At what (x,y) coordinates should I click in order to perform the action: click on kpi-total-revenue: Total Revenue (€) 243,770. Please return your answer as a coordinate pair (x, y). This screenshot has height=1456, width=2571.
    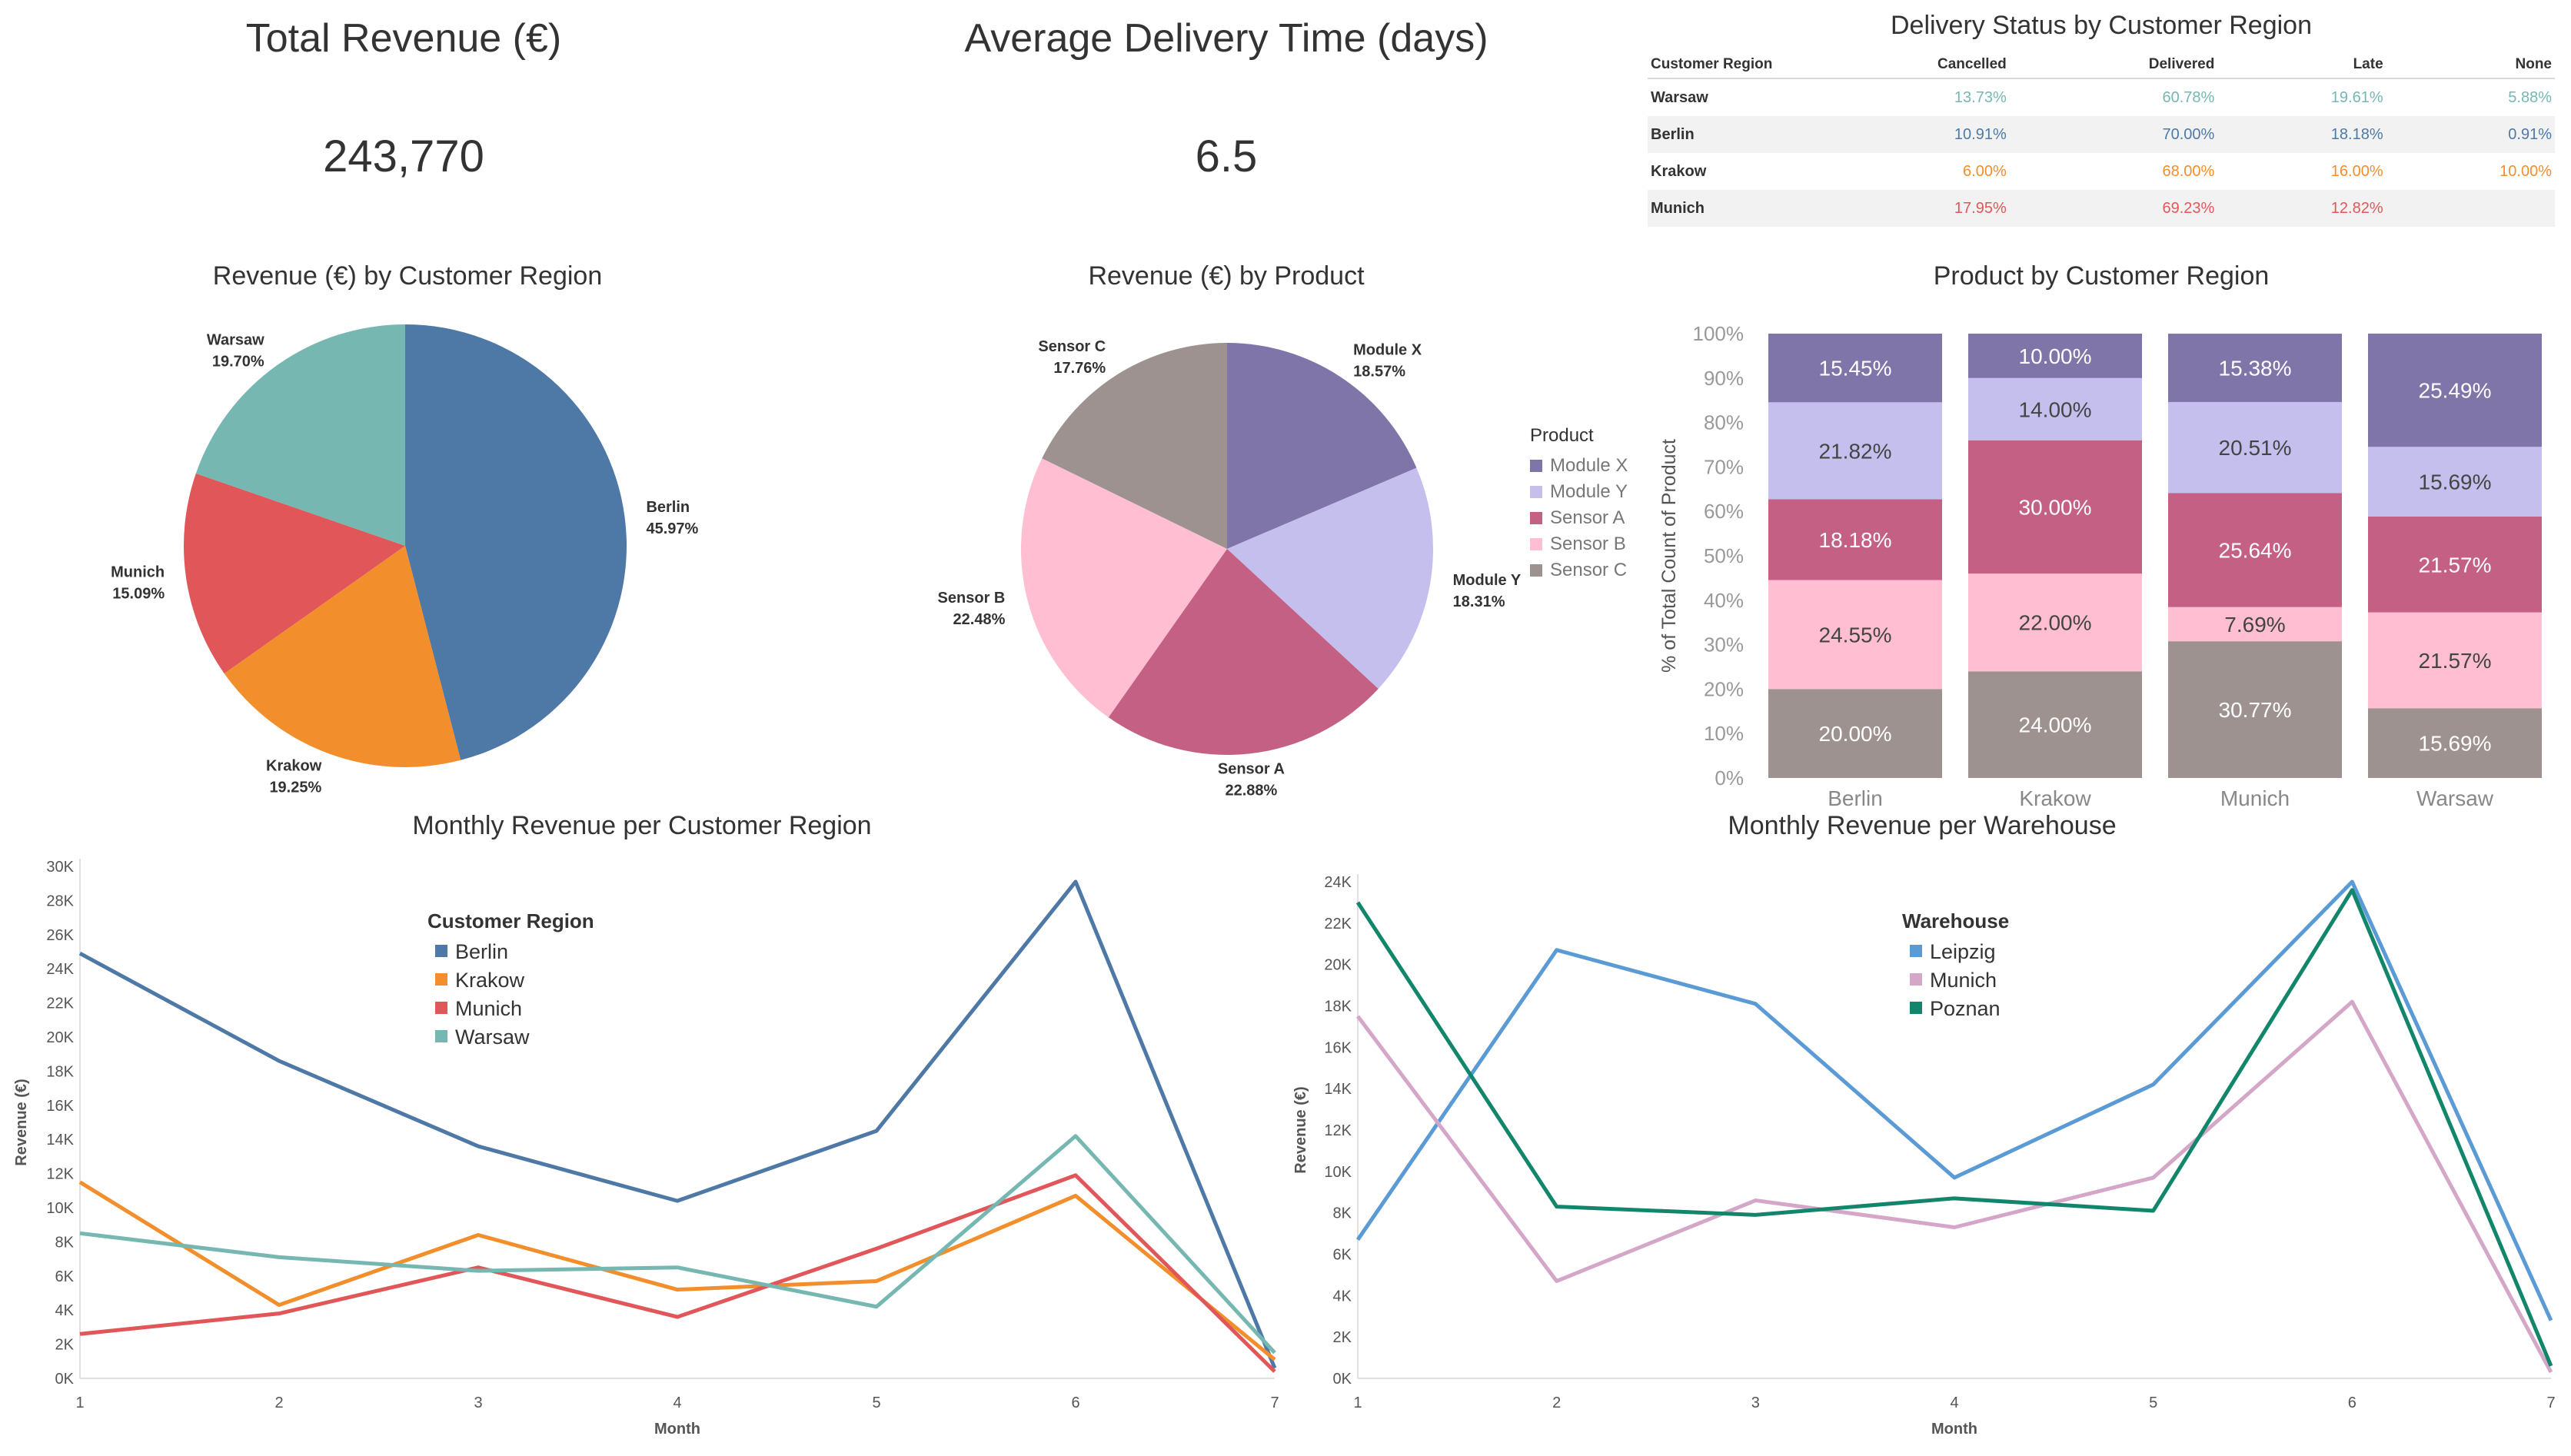
    Looking at the image, I should click on (403, 116).